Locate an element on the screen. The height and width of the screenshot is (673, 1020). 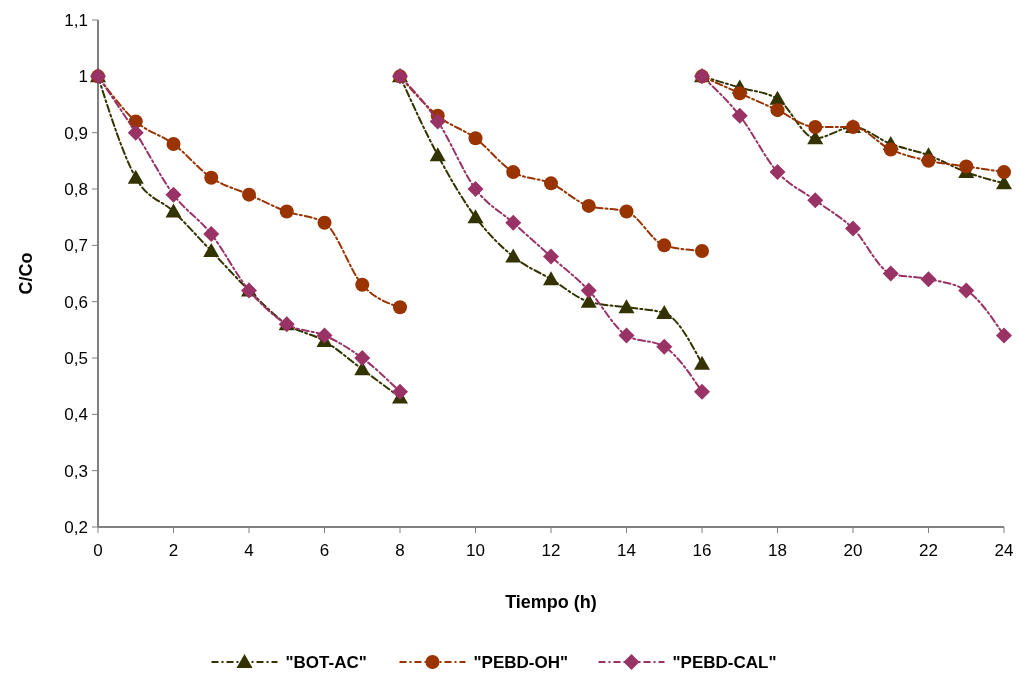
legend-label: "PEBD-CAL" is located at coordinates (724, 662).